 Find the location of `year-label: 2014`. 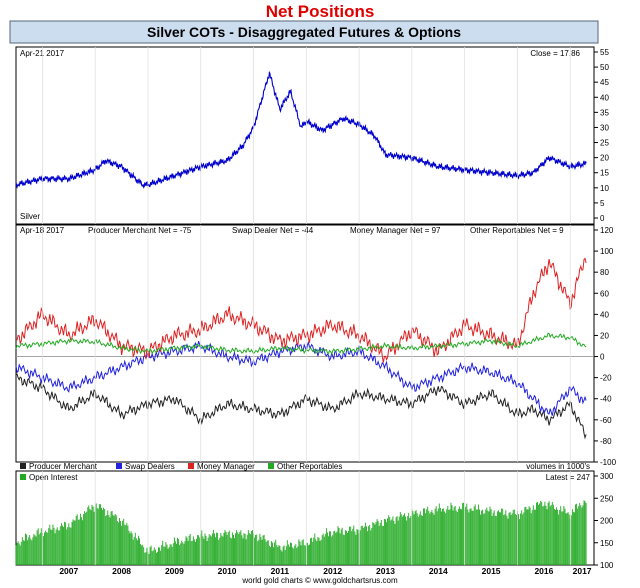

year-label: 2014 is located at coordinates (438, 571).